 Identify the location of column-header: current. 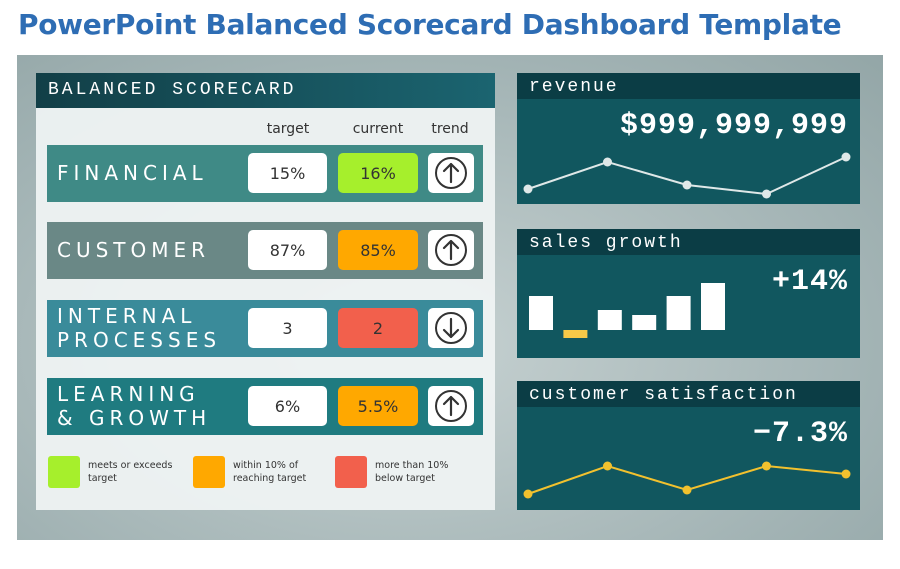
(378, 129).